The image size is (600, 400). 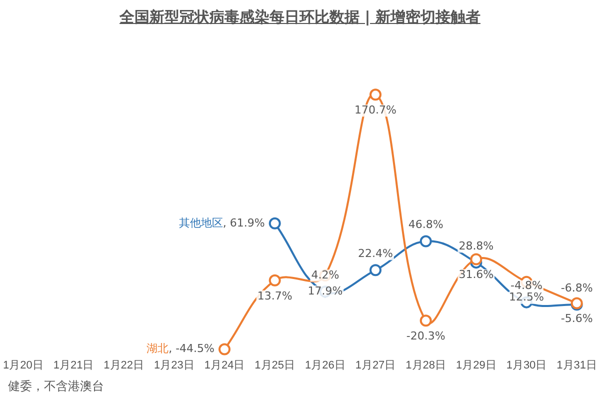 I want to click on data-label: 12.5%, so click(x=526, y=297).